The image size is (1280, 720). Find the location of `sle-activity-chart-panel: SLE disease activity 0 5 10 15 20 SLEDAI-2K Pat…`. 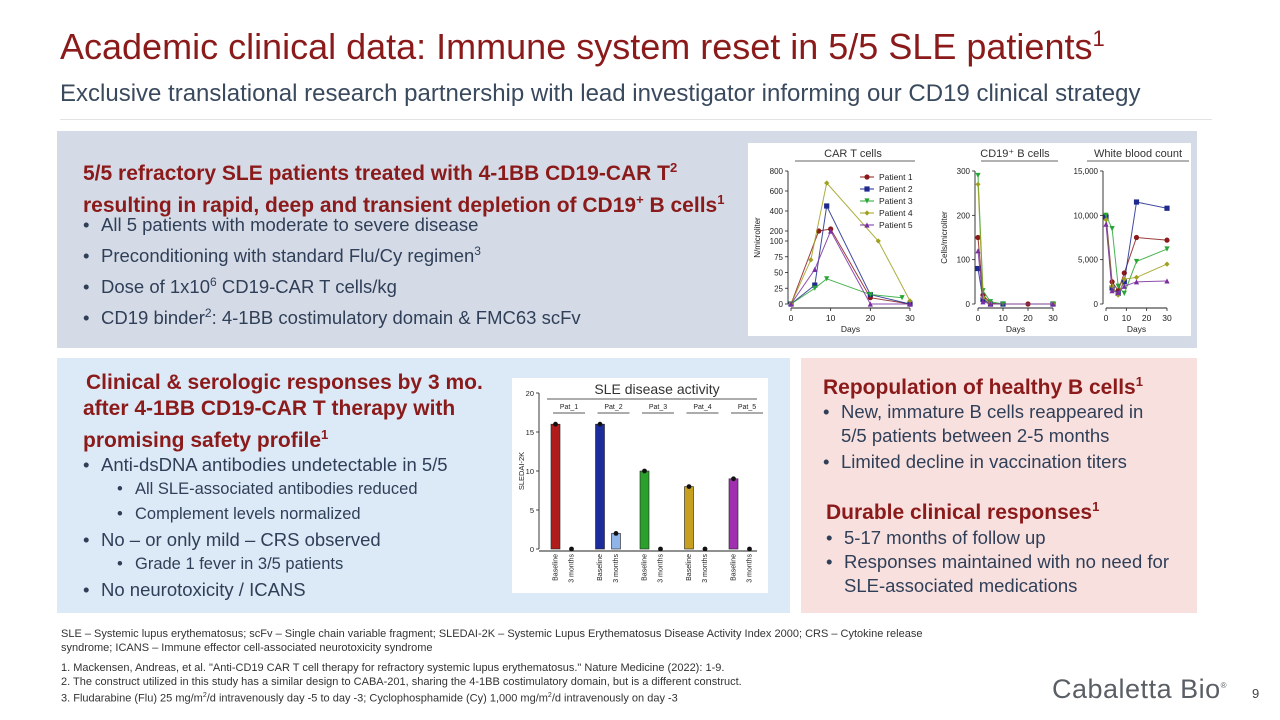

sle-activity-chart-panel: SLE disease activity 0 5 10 15 20 SLEDAI-2K Pat… is located at coordinates (640, 485).